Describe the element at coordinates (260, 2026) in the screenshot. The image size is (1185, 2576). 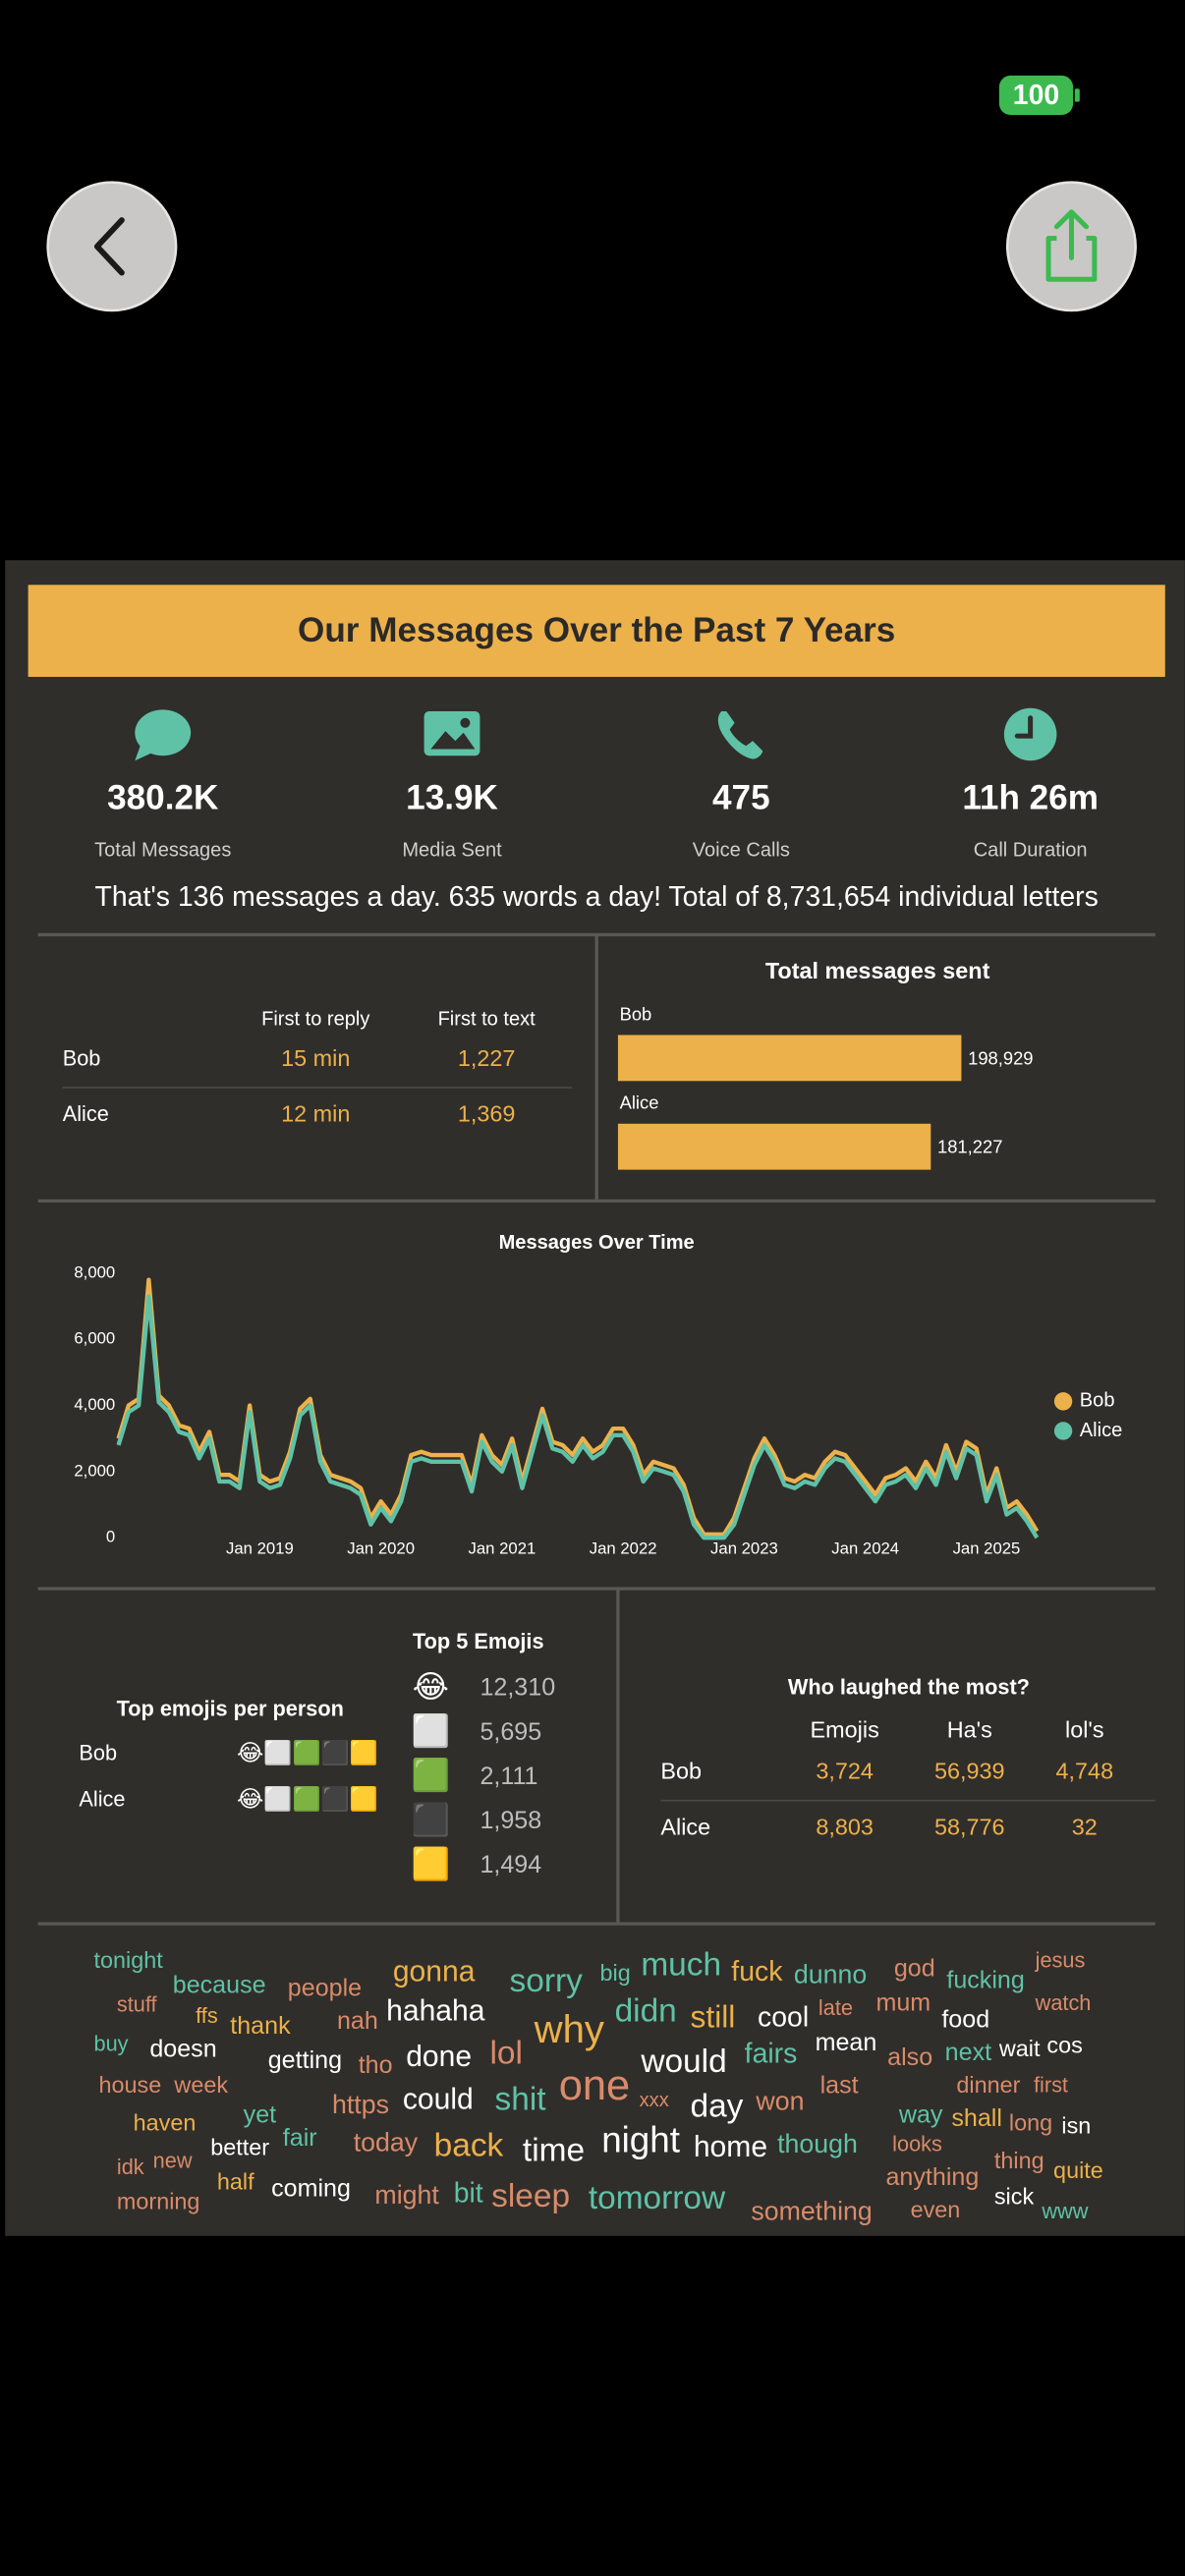
I see `cloud-word: thank` at that location.